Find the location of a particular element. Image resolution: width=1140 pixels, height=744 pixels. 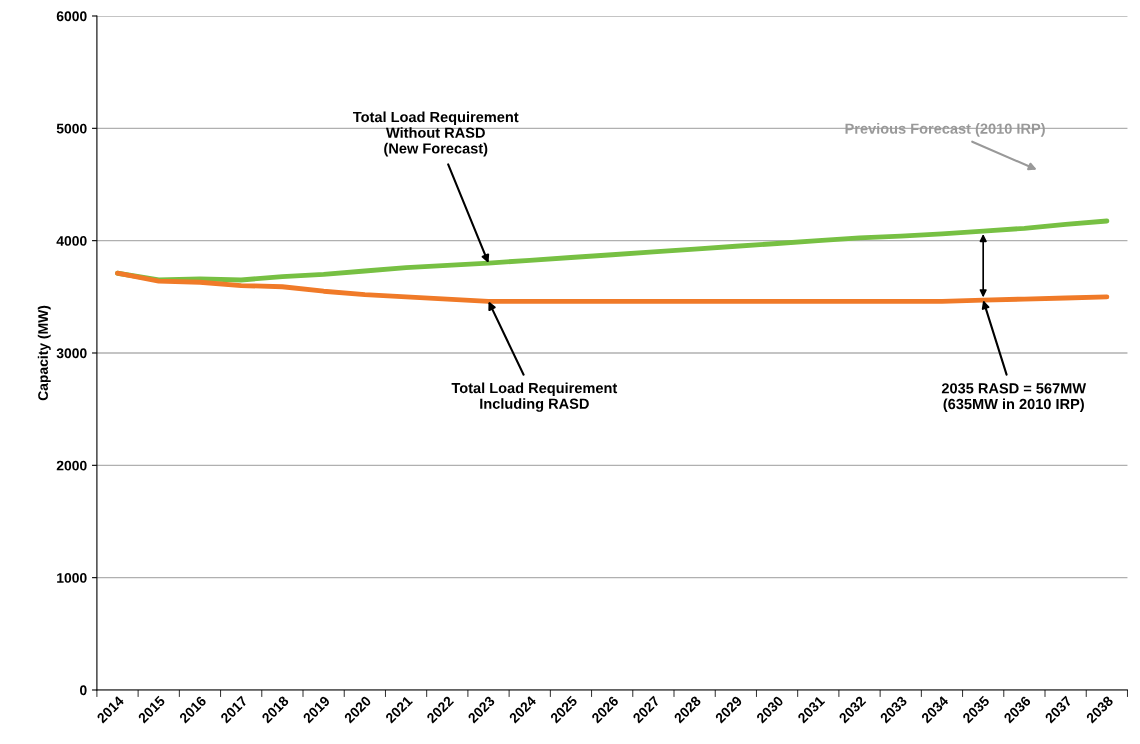

annotation: Total Load Requirement Without RASD (New Forecast) is located at coordinates (435, 134).